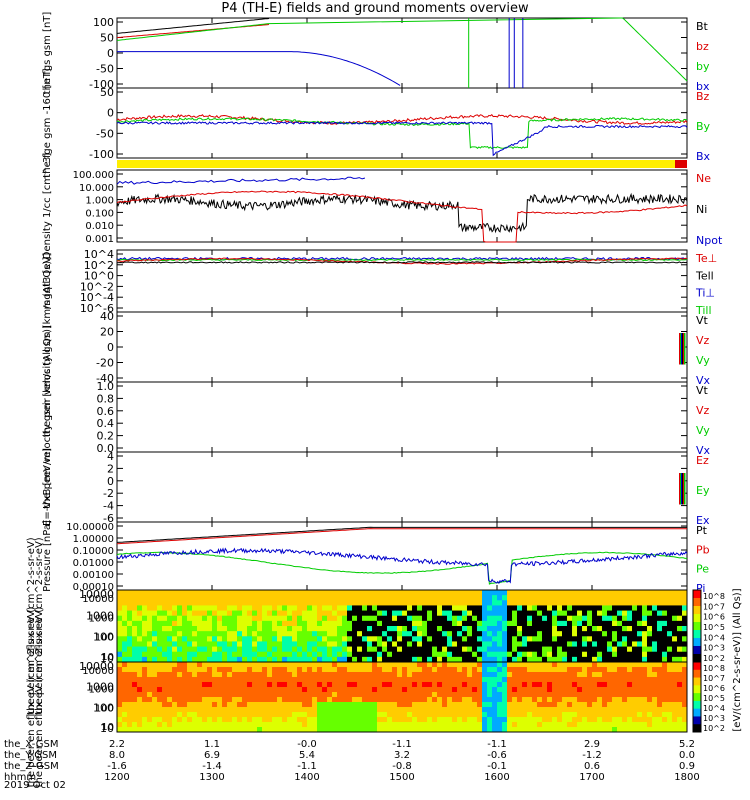 This screenshot has height=800, width=750. What do you see at coordinates (93, 551) in the screenshot?
I see `y-tick-label: 0.10000` at bounding box center [93, 551].